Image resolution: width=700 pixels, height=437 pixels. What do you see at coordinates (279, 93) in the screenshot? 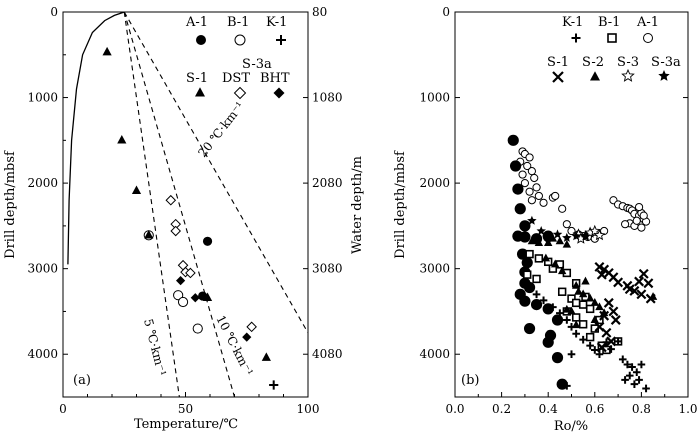
I see `legend-bht-marker` at bounding box center [279, 93].